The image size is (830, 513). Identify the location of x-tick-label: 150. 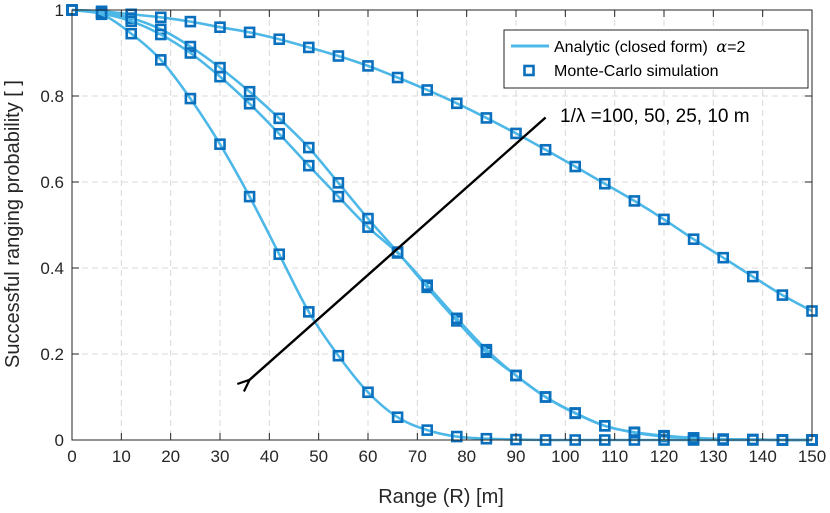
(812, 456).